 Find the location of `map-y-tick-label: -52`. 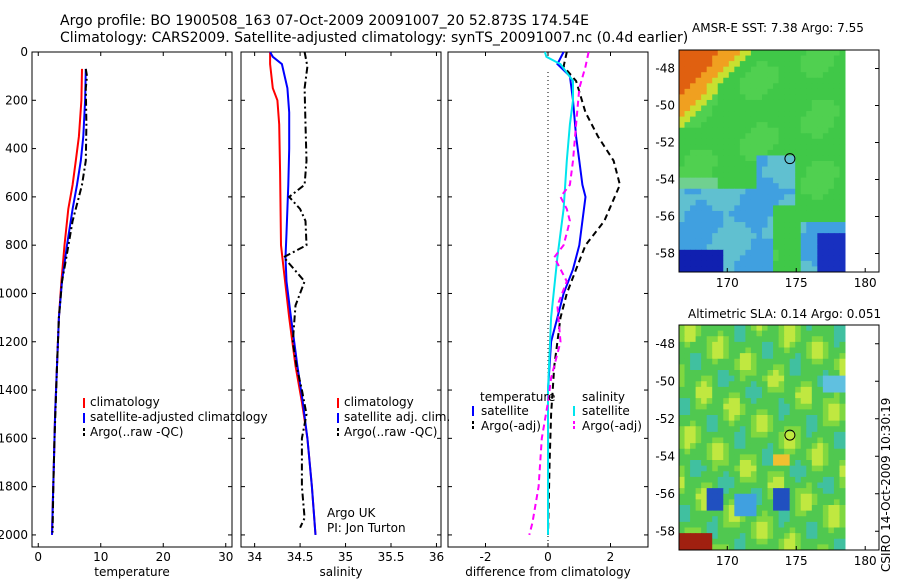

map-y-tick-label: -52 is located at coordinates (665, 143).